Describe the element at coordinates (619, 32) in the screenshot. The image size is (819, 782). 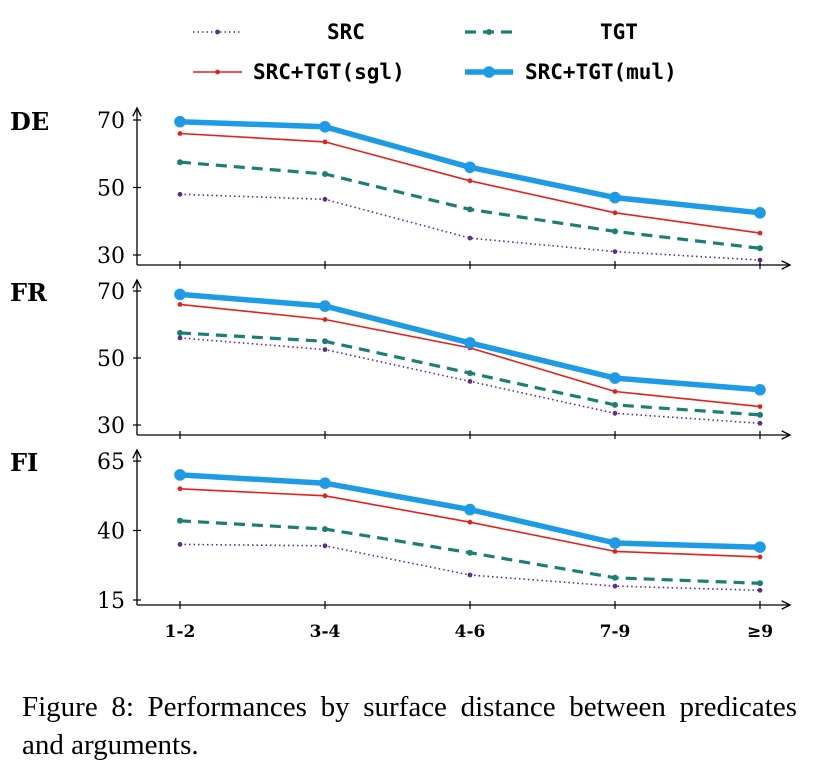
I see `legend-label-tgt: TGT` at that location.